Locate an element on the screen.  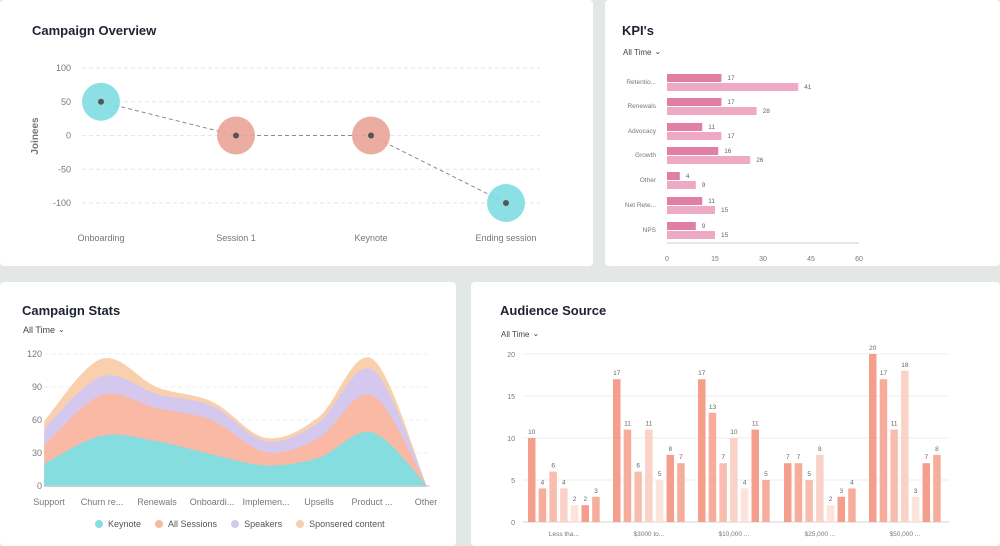
x-tick-label: 60 is located at coordinates (859, 259).